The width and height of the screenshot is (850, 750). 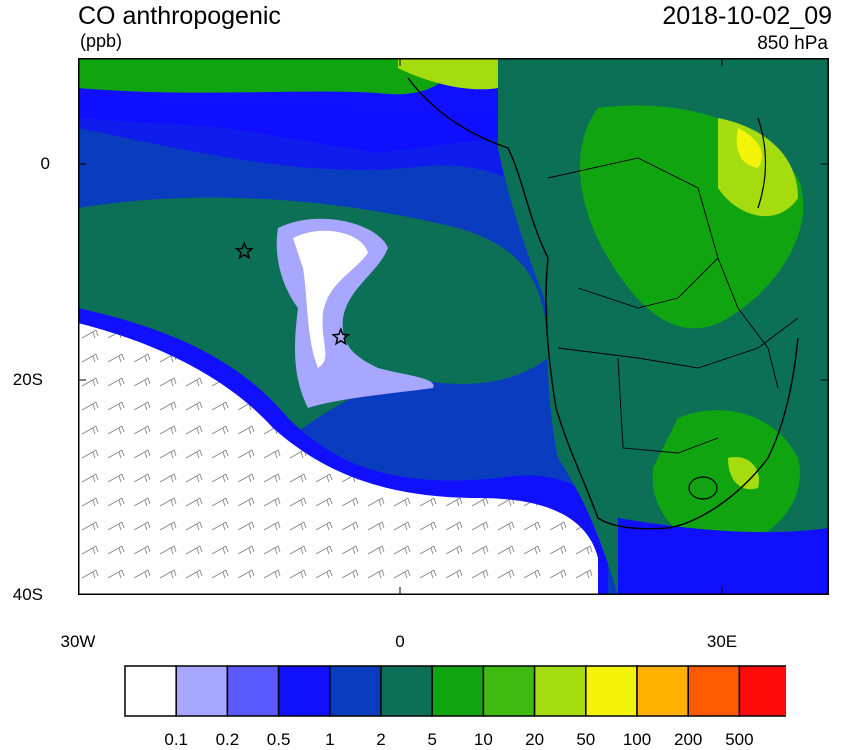 What do you see at coordinates (739, 739) in the screenshot?
I see `colorbar-label: 500` at bounding box center [739, 739].